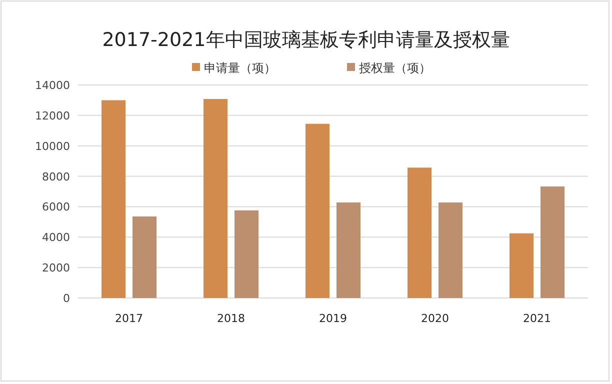 The height and width of the screenshot is (384, 612). What do you see at coordinates (306, 40) in the screenshot?
I see `chart-title: 2017-2021年中国玻璃基板专利申请量及授权量` at bounding box center [306, 40].